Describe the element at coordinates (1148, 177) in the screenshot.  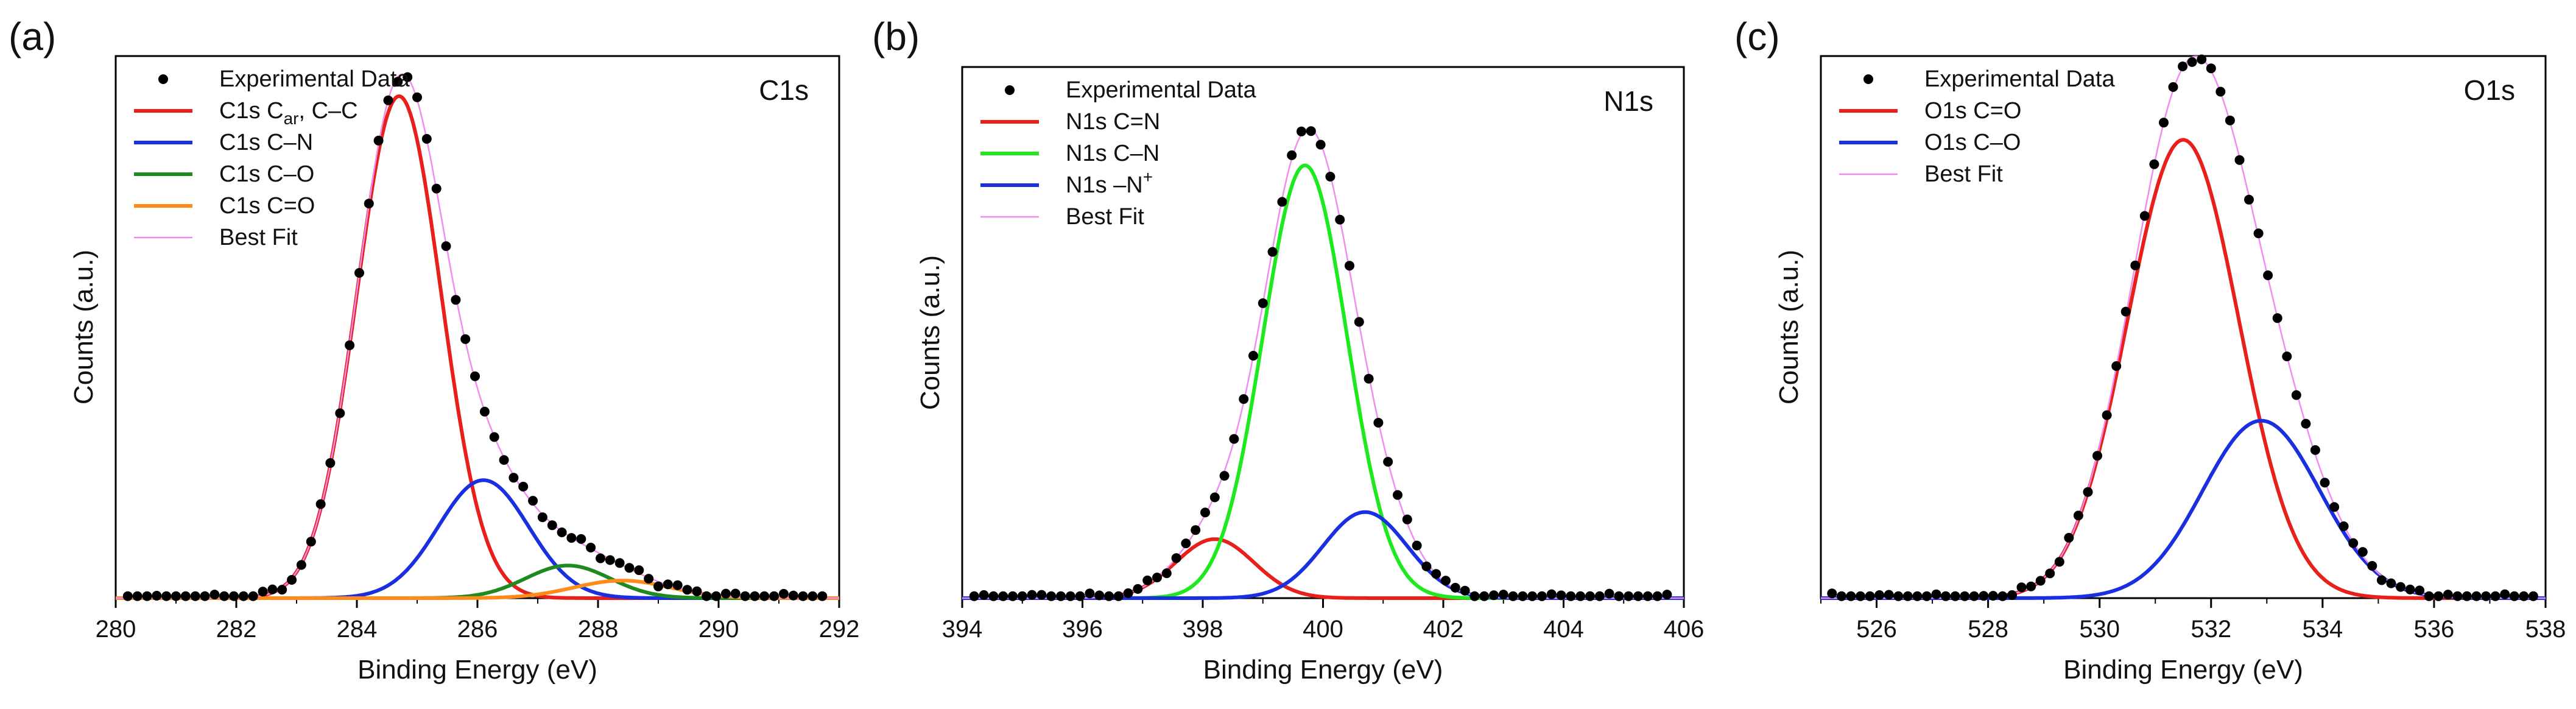
I see `legend-superscript: +` at that location.